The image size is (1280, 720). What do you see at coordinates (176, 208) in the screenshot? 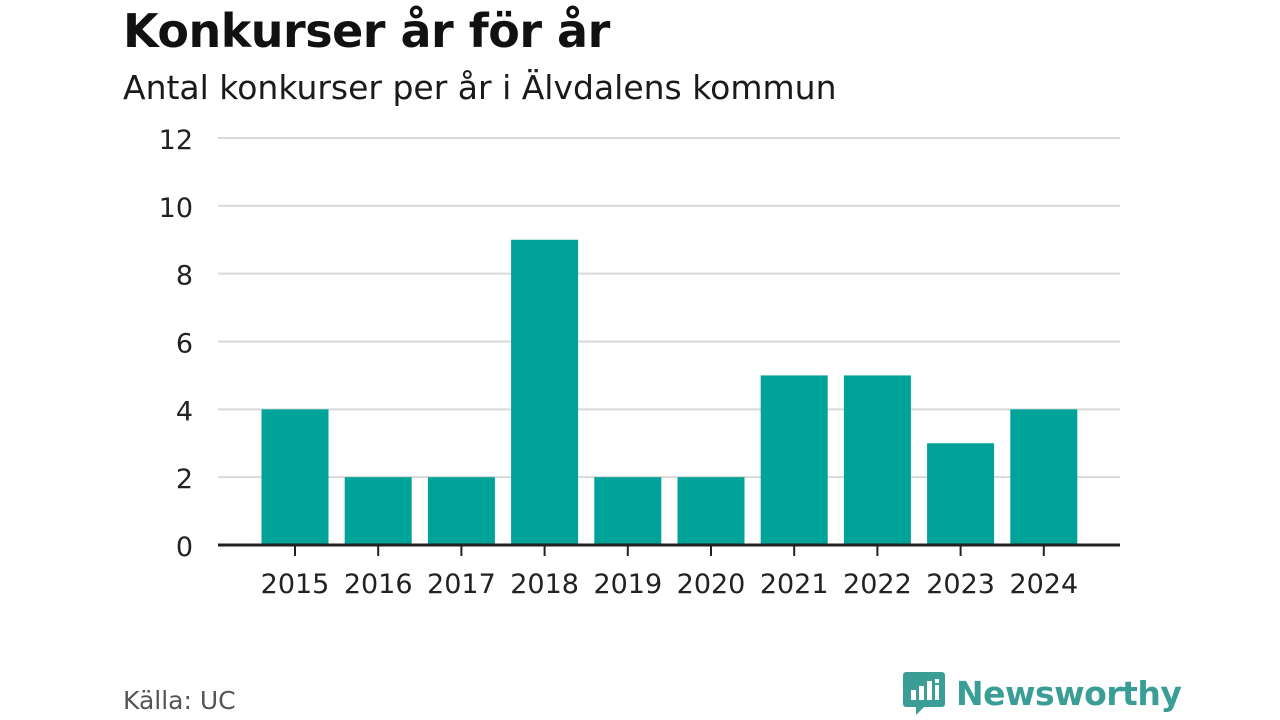
I see `y-tick-label: 10` at bounding box center [176, 208].